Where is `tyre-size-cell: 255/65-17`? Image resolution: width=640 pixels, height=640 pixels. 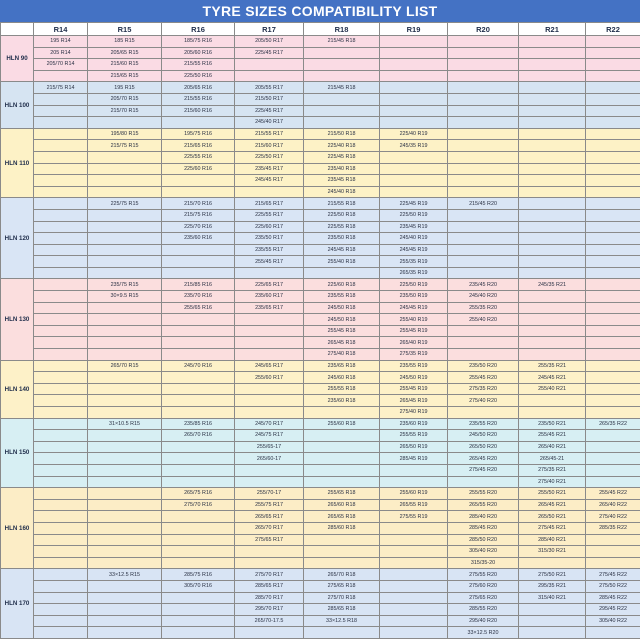 tyre-size-cell: 255/65-17 is located at coordinates (269, 447).